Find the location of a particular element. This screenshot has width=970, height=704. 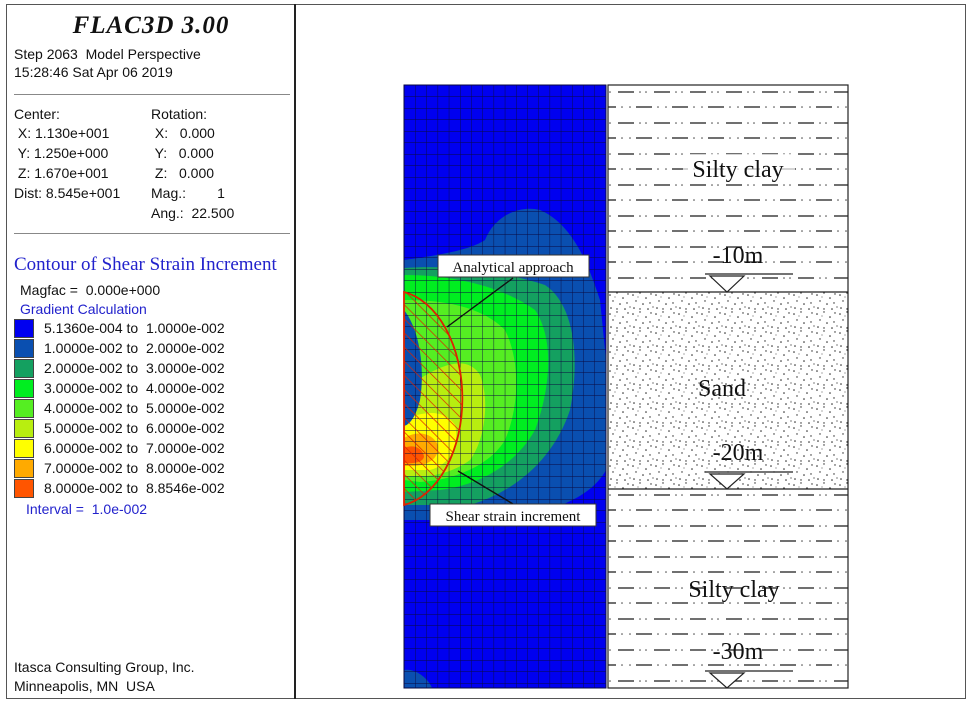

legend-item: 7.0000e-002 to 8.0000e-002 is located at coordinates (119, 468).